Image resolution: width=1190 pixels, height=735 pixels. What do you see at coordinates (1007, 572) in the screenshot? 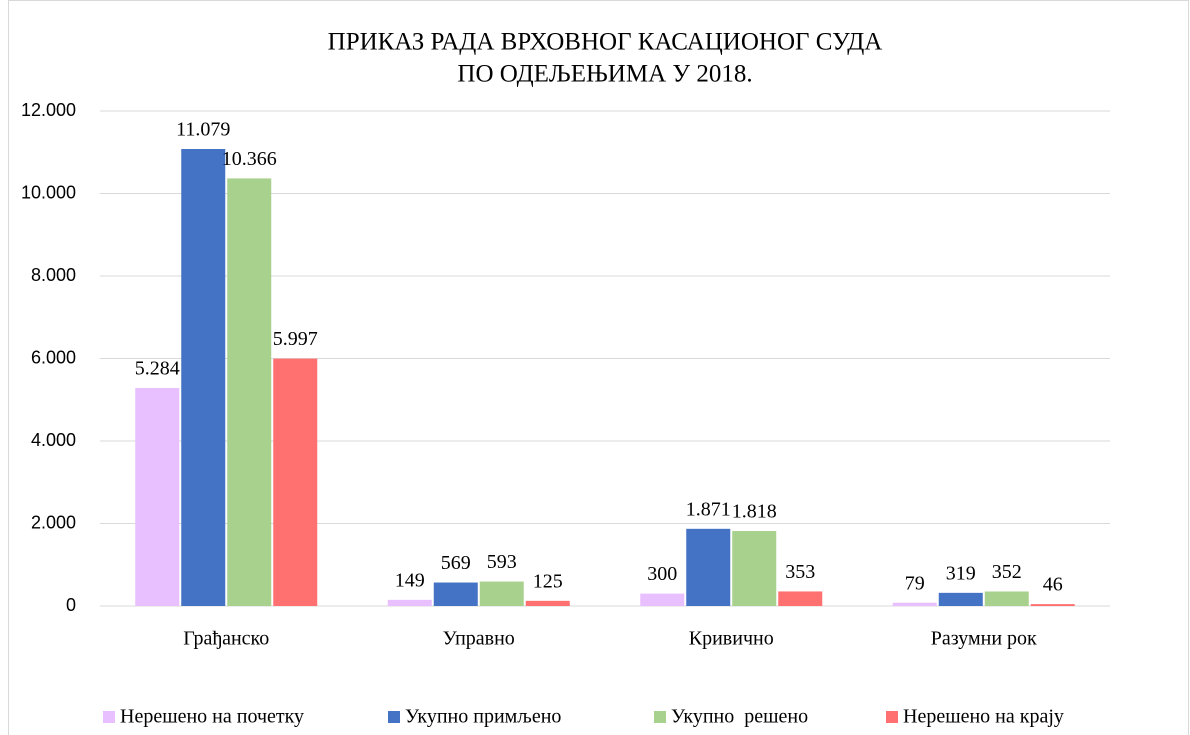
I see `data-label: 352` at bounding box center [1007, 572].